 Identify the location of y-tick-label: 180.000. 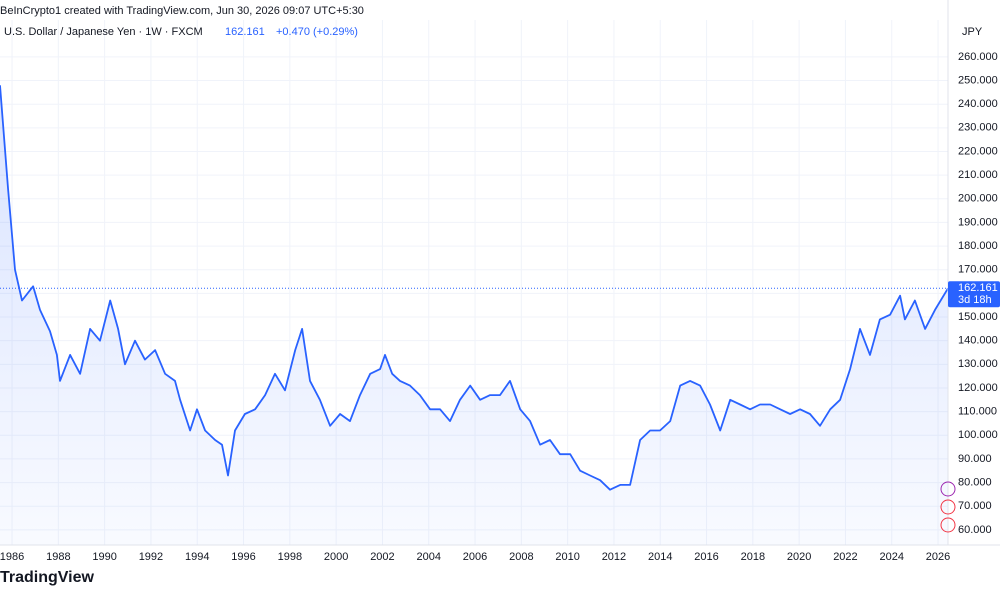
(978, 246).